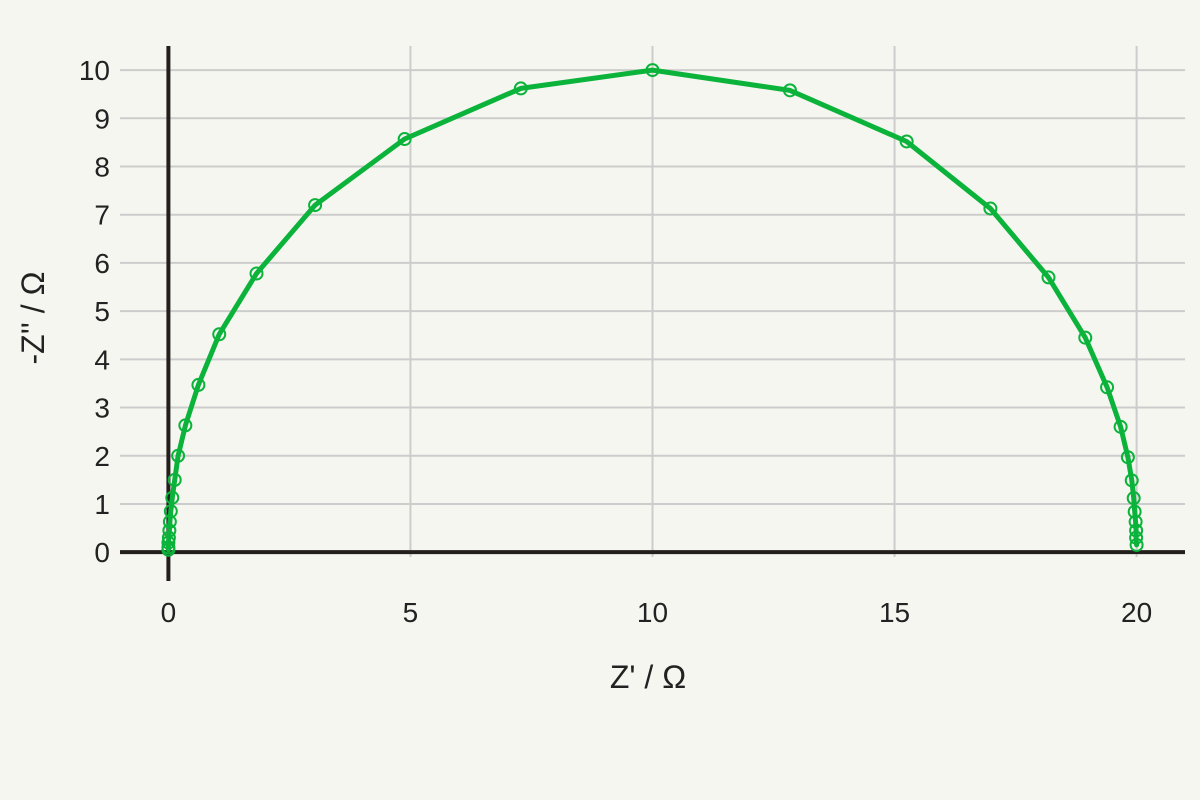 Image resolution: width=1200 pixels, height=800 pixels. What do you see at coordinates (102, 311) in the screenshot?
I see `y-tick-label: 5` at bounding box center [102, 311].